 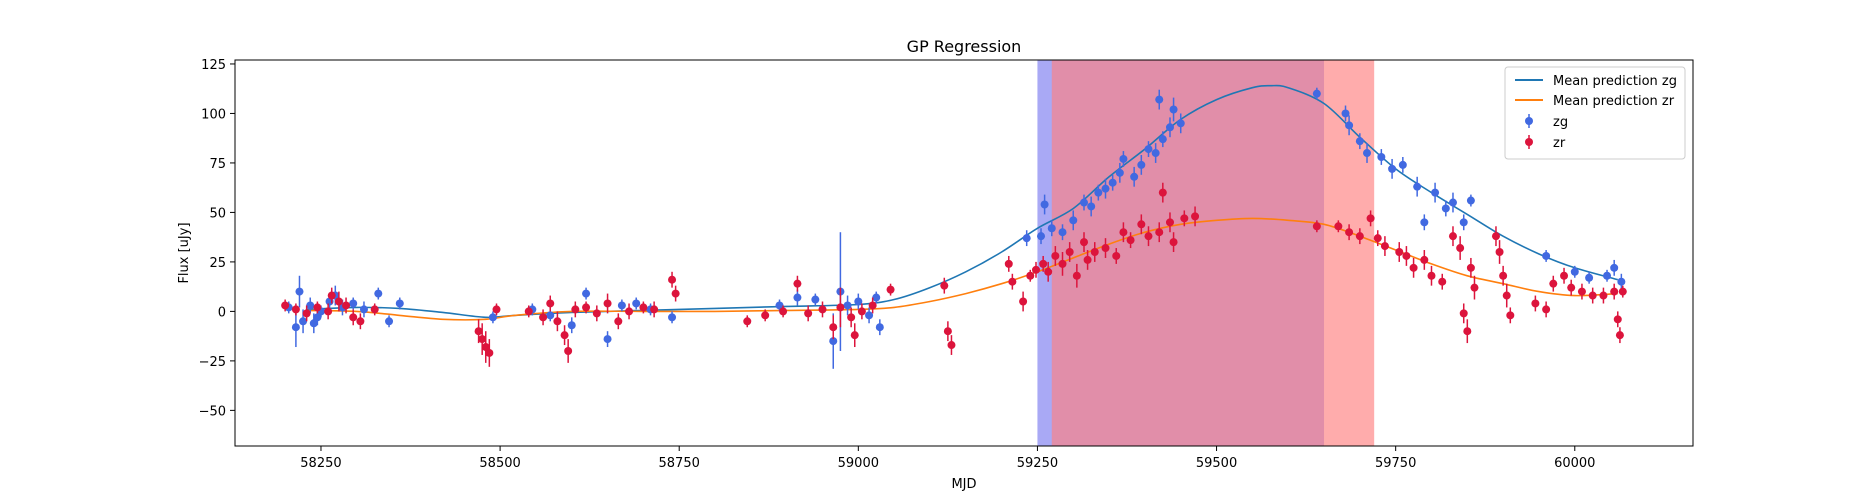 What do you see at coordinates (217, 263) in the screenshot?
I see `y-tick-label: 25` at bounding box center [217, 263].